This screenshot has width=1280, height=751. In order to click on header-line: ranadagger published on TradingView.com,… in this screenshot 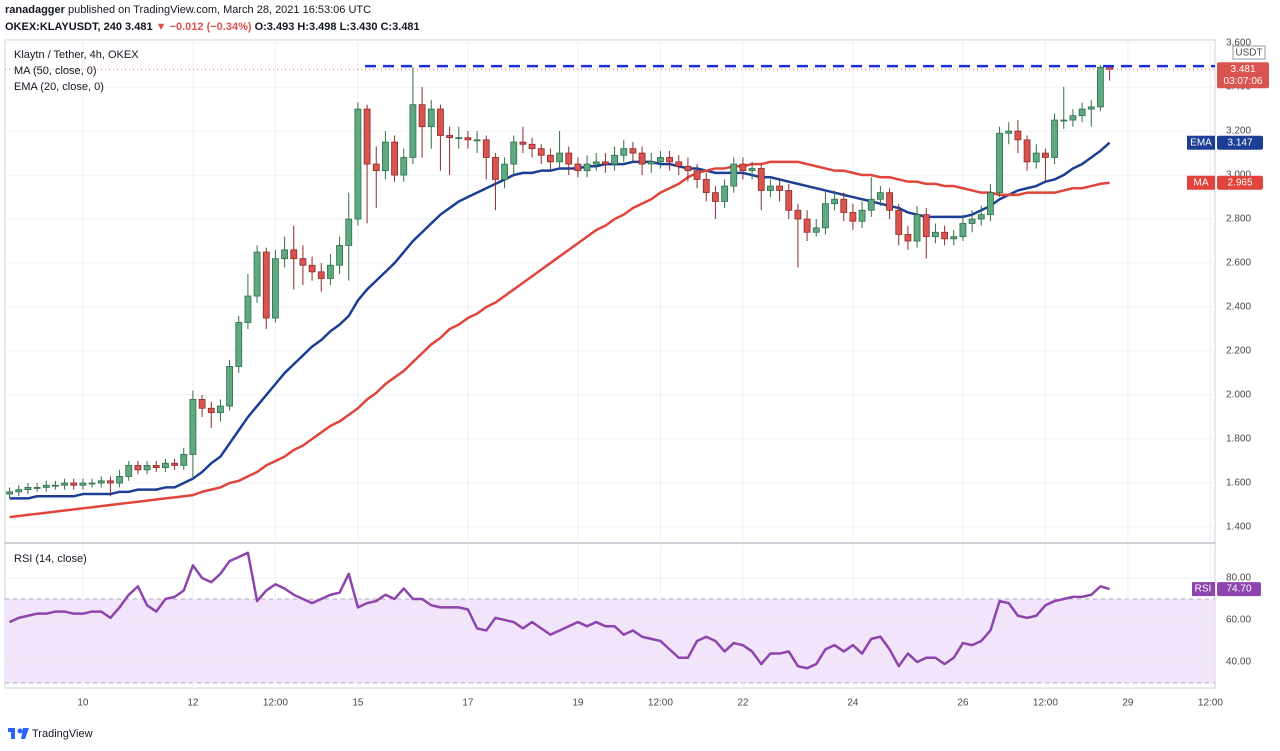, I will do `click(188, 10)`.